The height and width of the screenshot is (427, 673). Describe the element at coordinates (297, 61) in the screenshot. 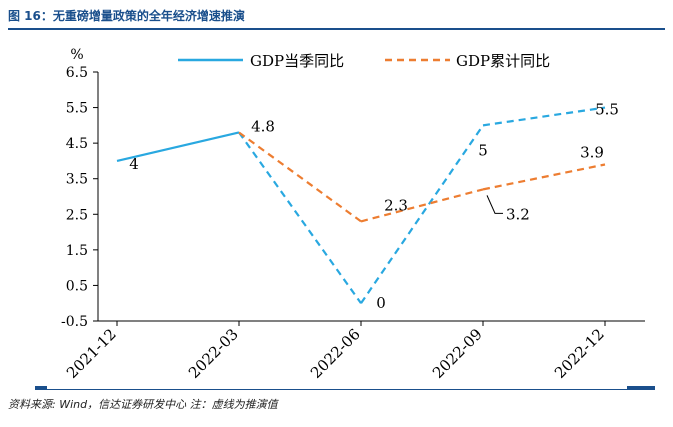

I see `legend-label-series-1: GDP当季同比` at that location.